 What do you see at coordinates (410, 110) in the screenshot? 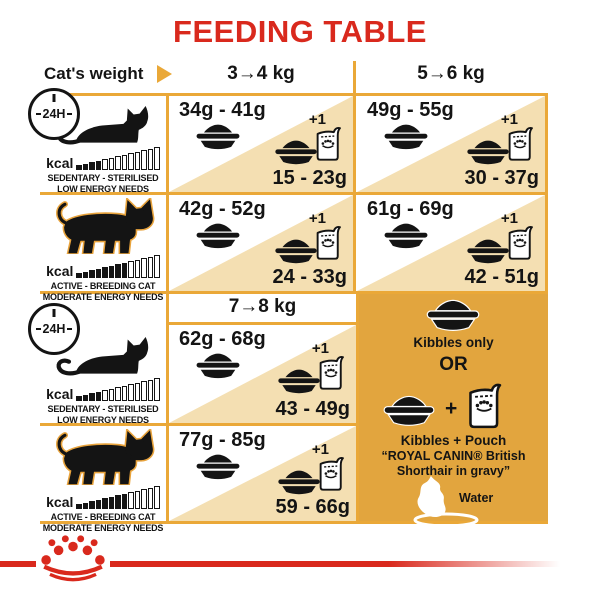
I see `kibbles-amount: 49g - 55g` at bounding box center [410, 110].